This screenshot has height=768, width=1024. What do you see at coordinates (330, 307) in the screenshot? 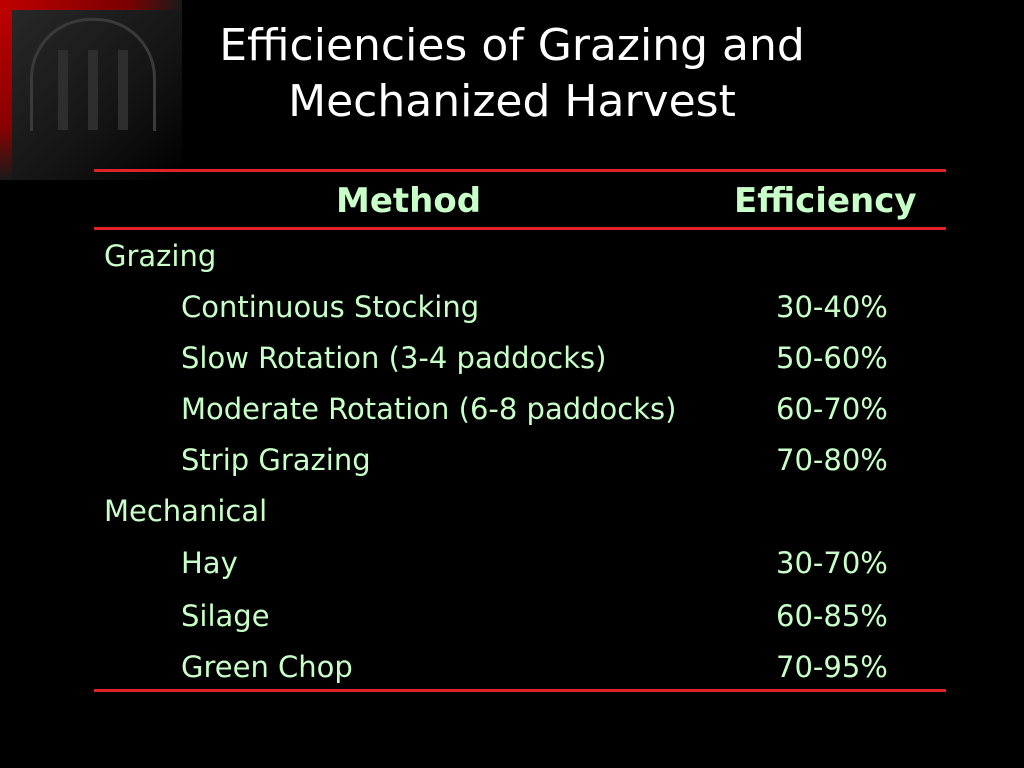
I see `method-cell: Continuous Stocking` at bounding box center [330, 307].